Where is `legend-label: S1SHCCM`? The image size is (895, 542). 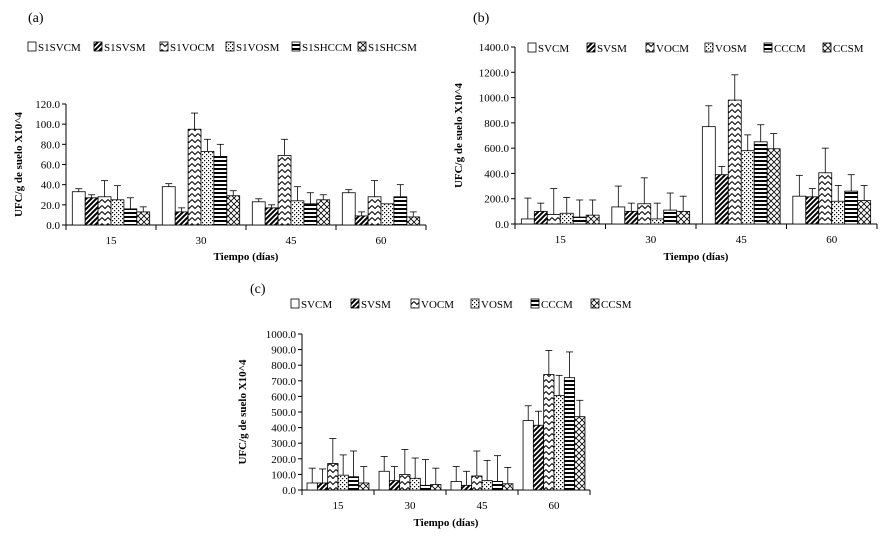 legend-label: S1SHCCM is located at coordinates (327, 48).